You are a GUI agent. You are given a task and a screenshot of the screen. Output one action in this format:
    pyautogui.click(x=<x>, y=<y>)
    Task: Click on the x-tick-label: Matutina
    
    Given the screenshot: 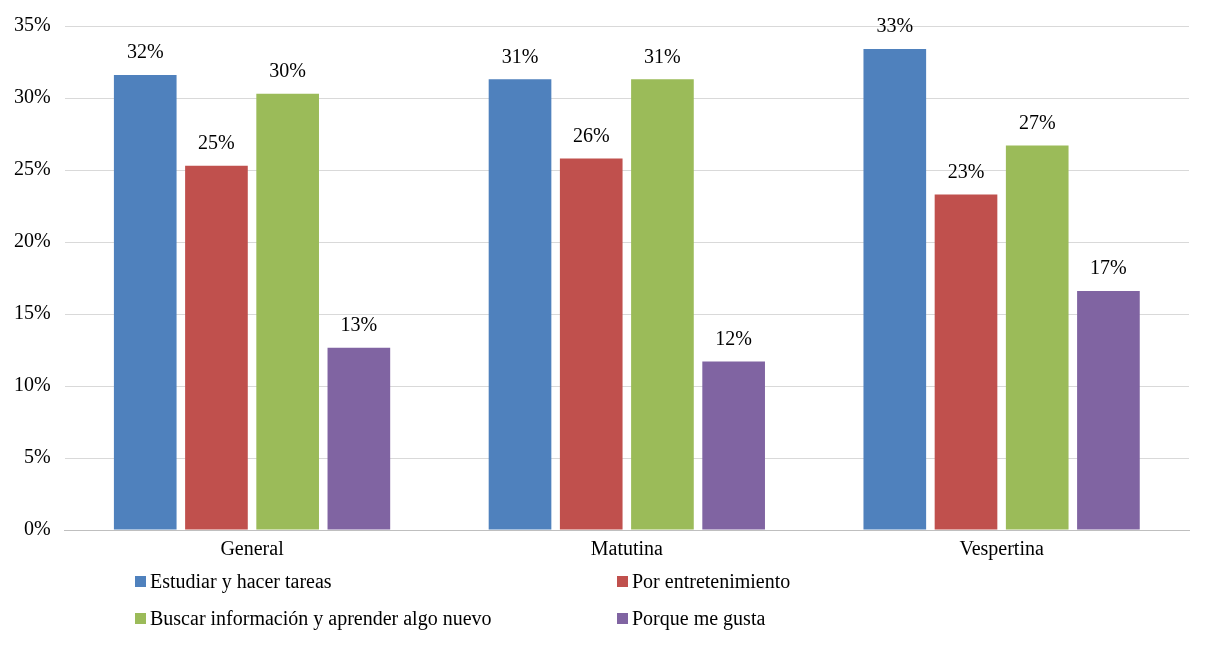 What is the action you would take?
    pyautogui.click(x=627, y=548)
    